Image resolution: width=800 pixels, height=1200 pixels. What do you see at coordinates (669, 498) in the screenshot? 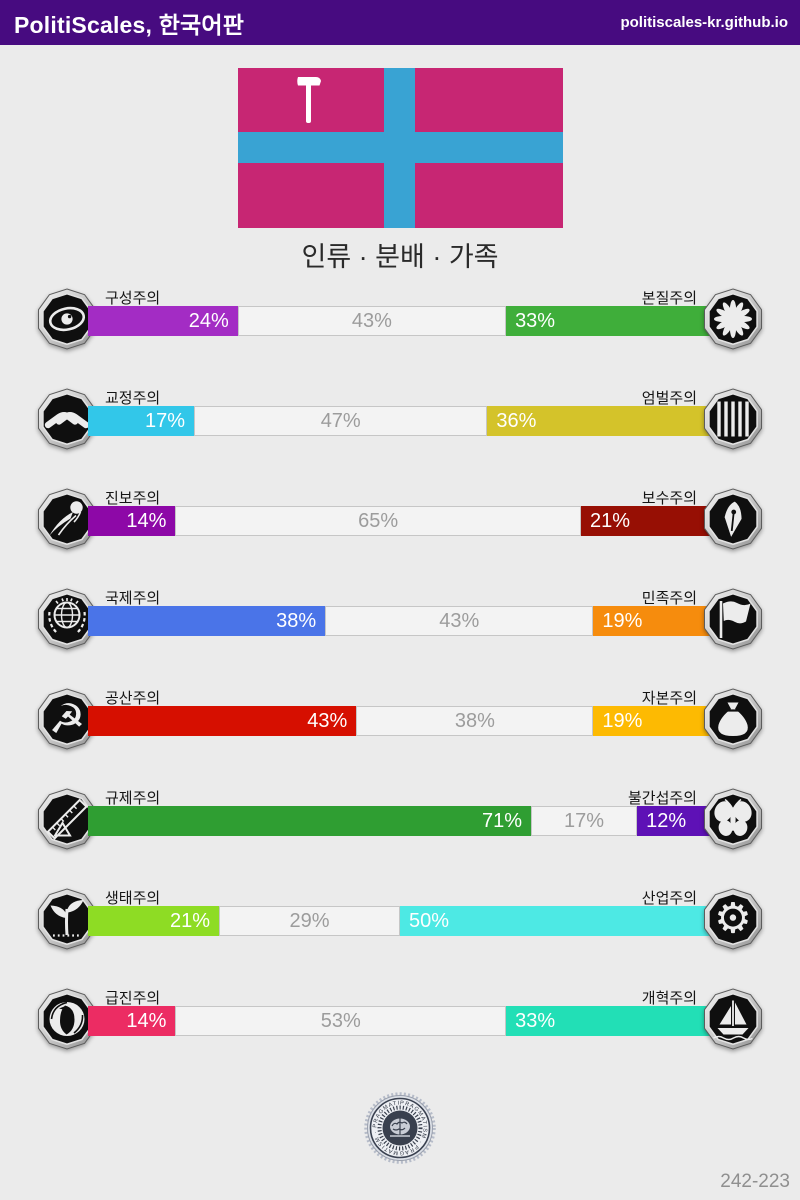
I see `axis-right-label: 보수주의` at bounding box center [669, 498].